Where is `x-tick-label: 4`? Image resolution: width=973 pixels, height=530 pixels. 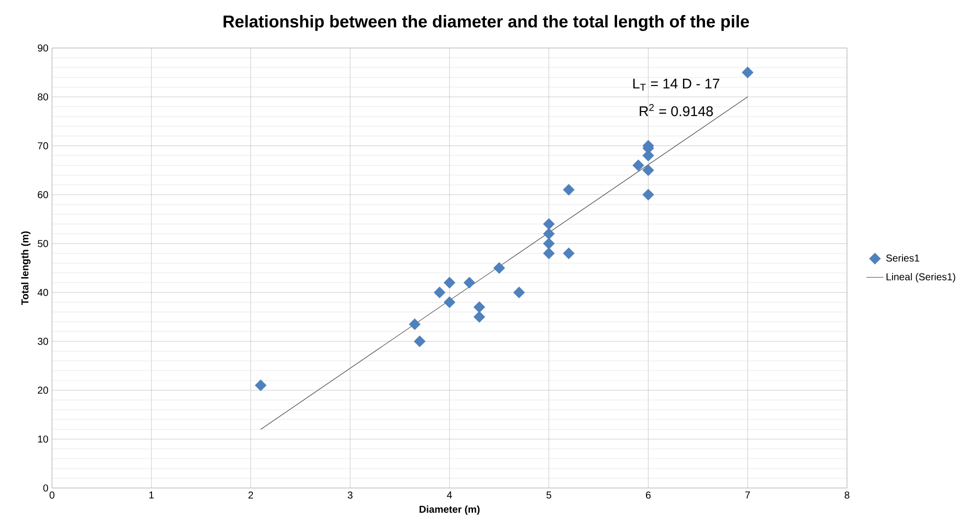
x-tick-label: 4 is located at coordinates (449, 495).